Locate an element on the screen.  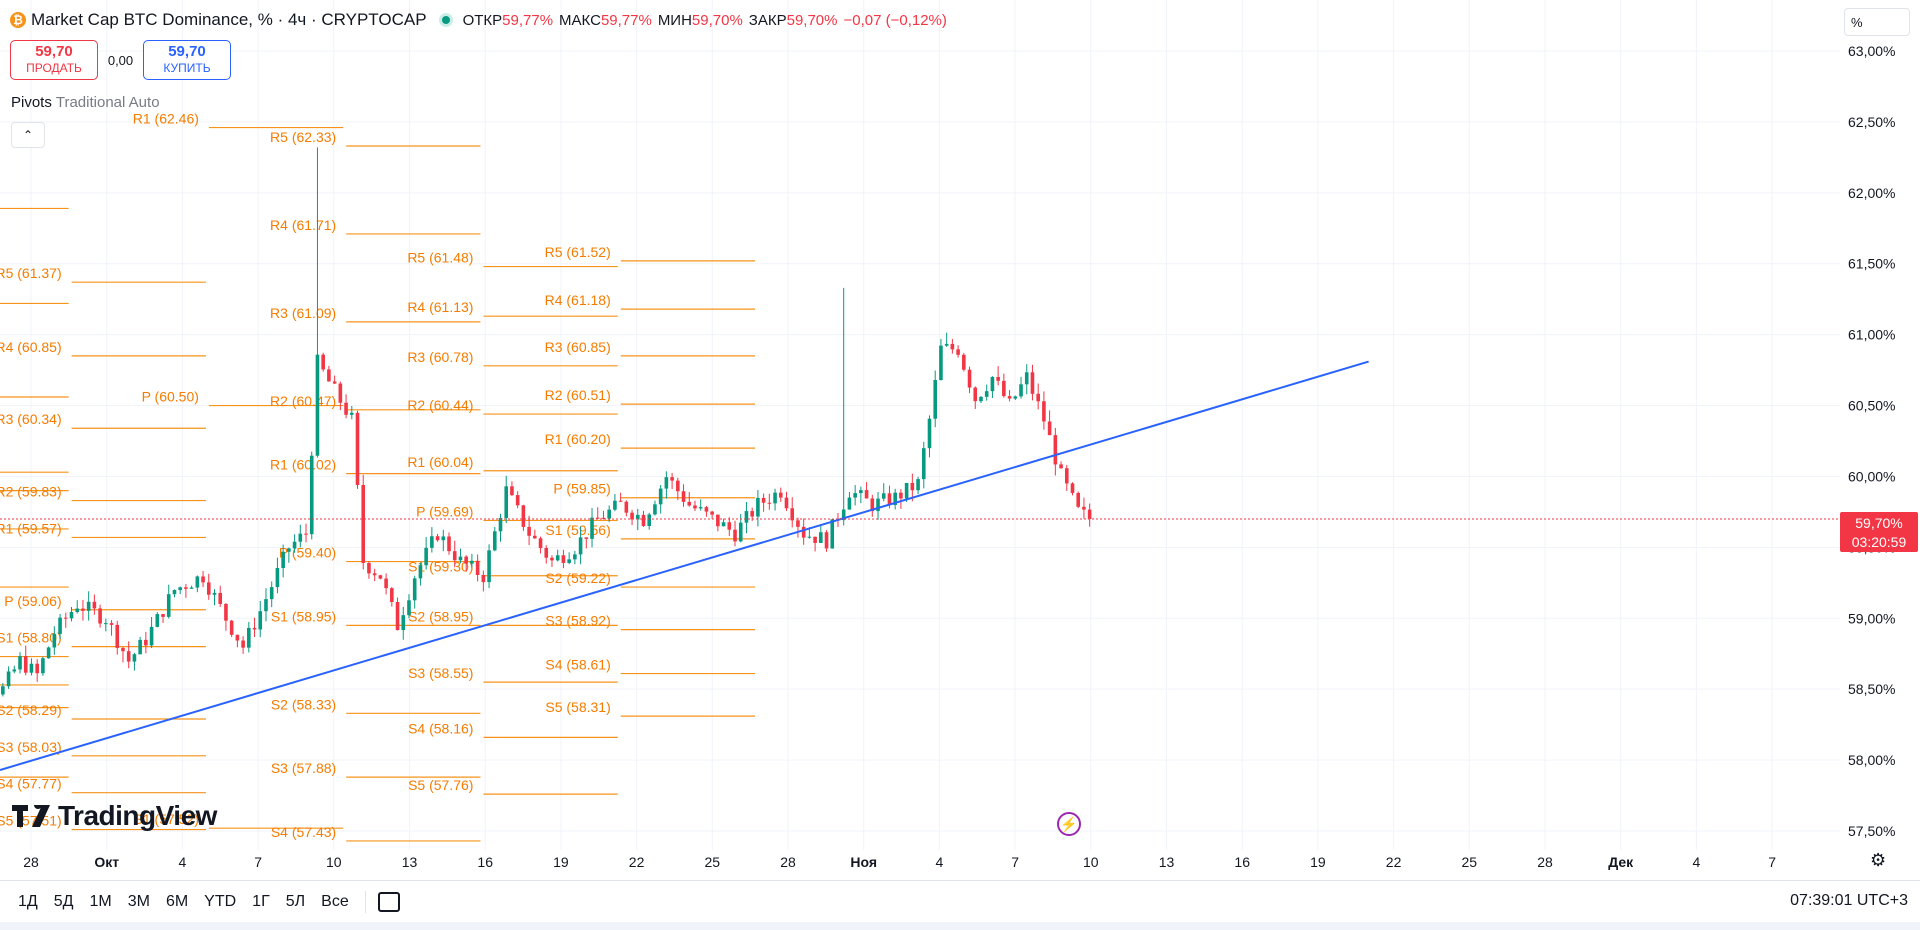
pivot-label: R4 (60.85) is located at coordinates (31, 347).